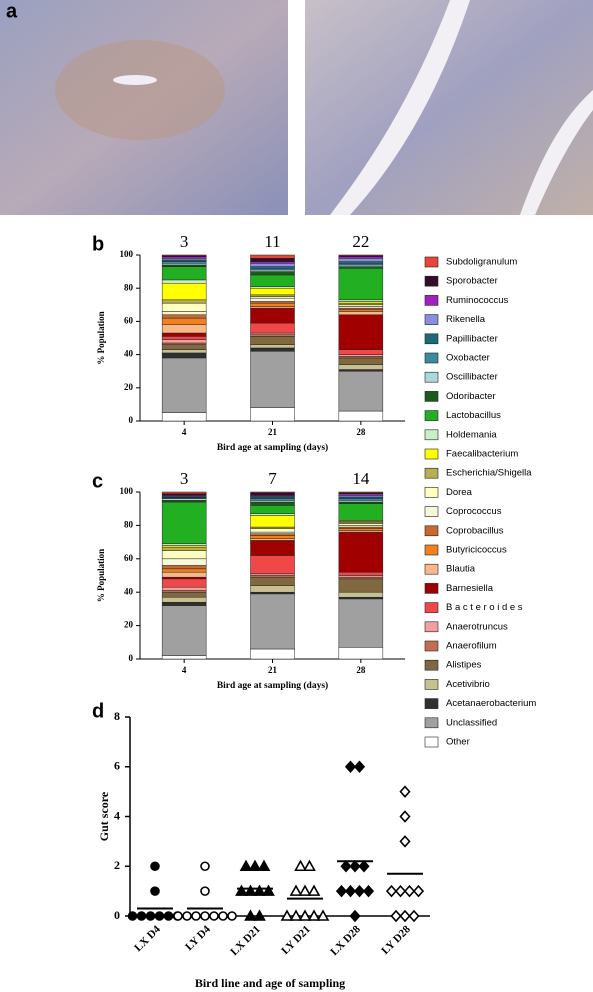 The image size is (593, 992). What do you see at coordinates (101, 337) in the screenshot?
I see `y-axis-title: % Population` at bounding box center [101, 337].